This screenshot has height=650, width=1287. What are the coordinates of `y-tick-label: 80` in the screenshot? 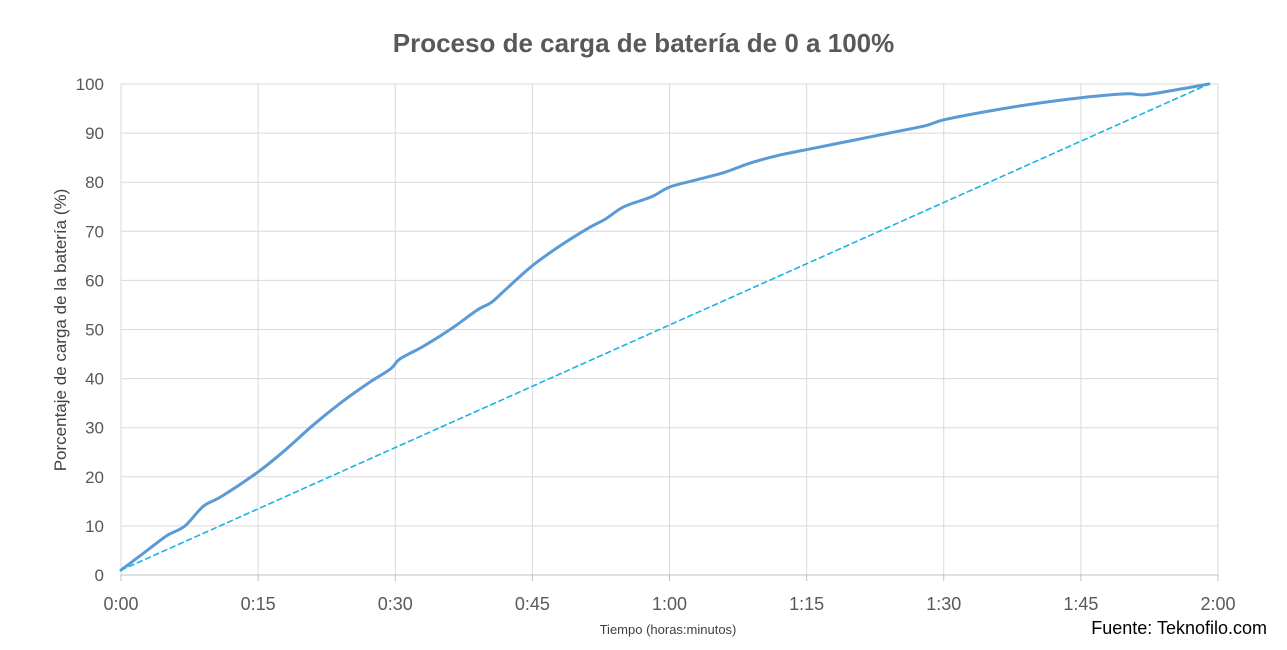 It's located at (94, 182).